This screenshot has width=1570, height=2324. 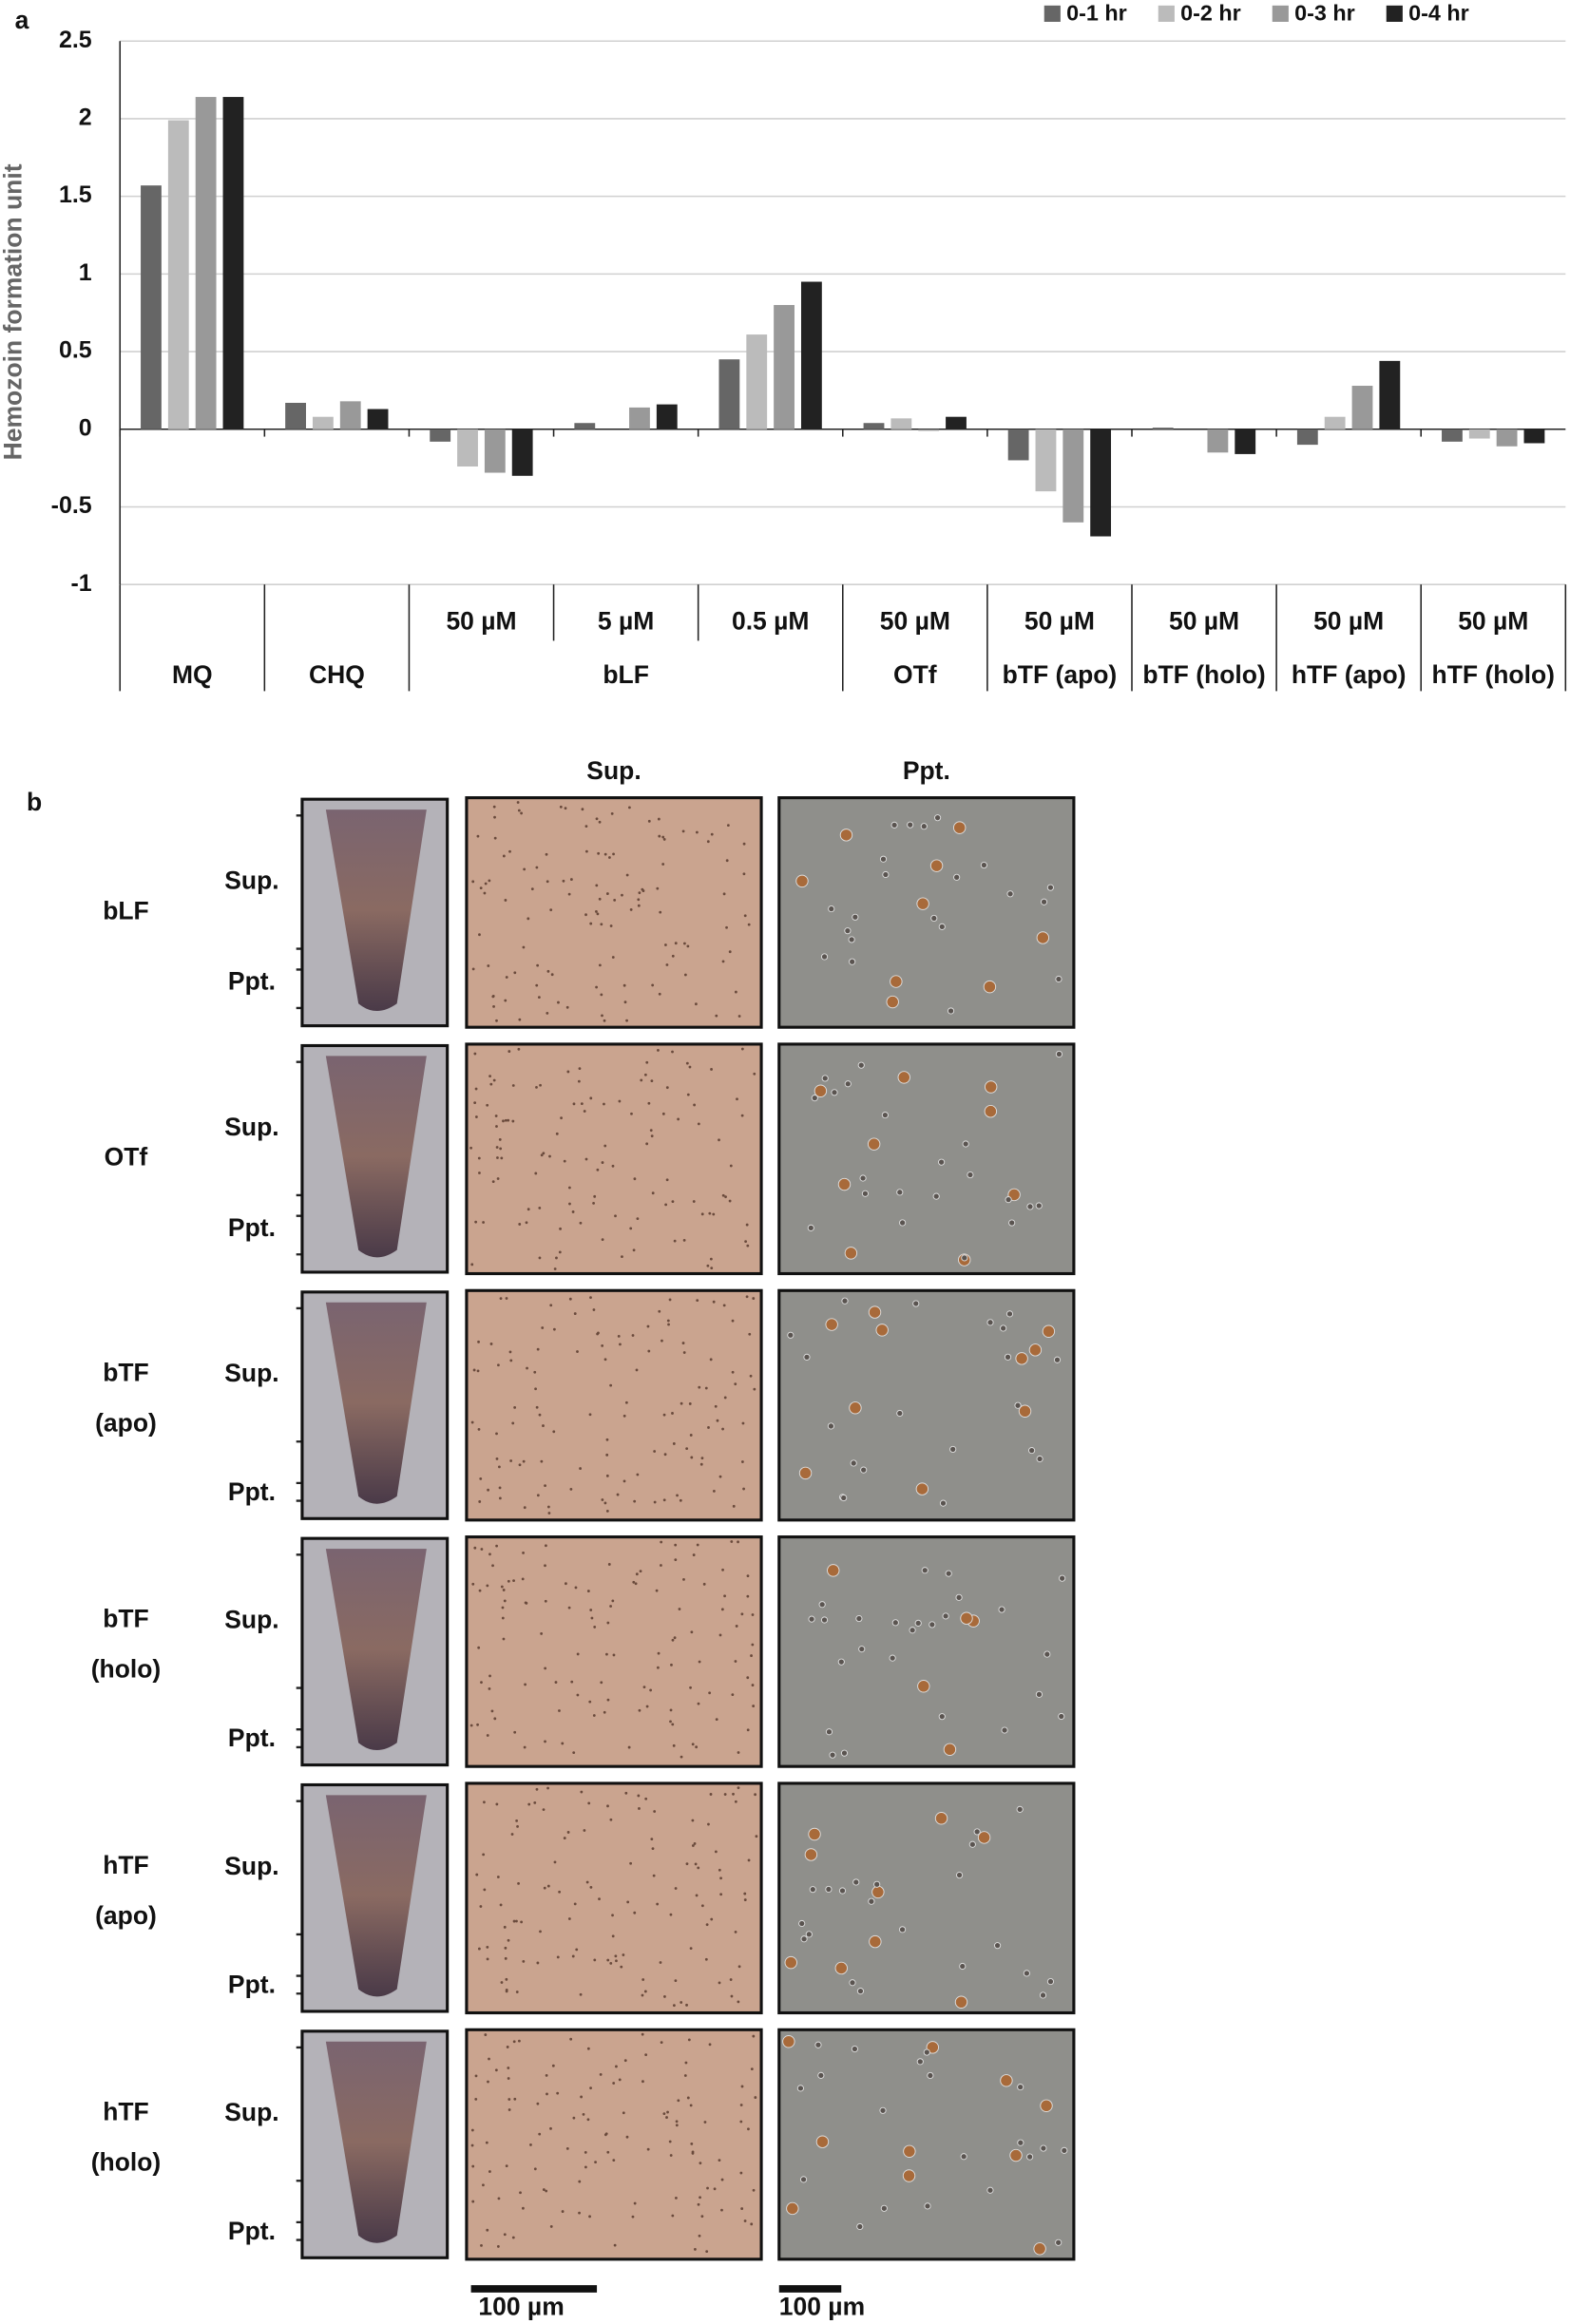 I want to click on tube, so click(x=376, y=1157).